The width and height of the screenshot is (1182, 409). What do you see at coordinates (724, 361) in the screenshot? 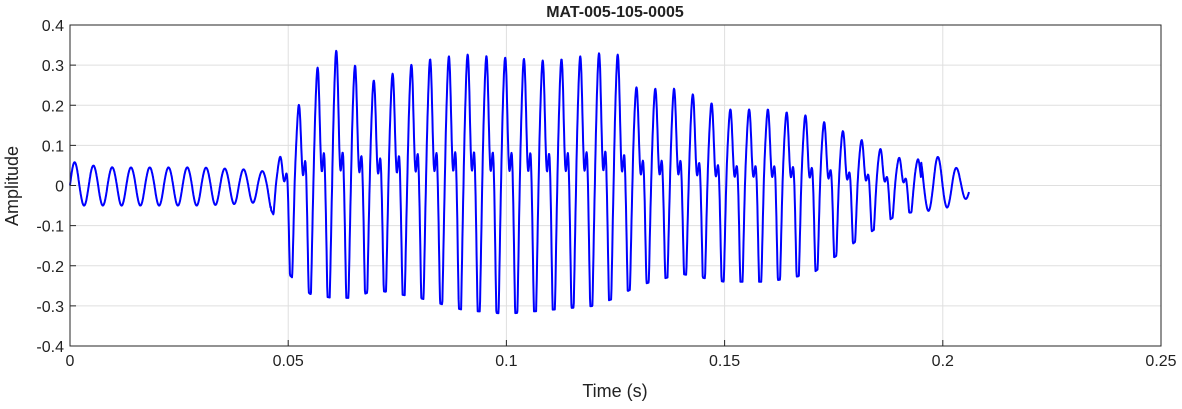
I see `x-tick-label: 0.15` at bounding box center [724, 361].